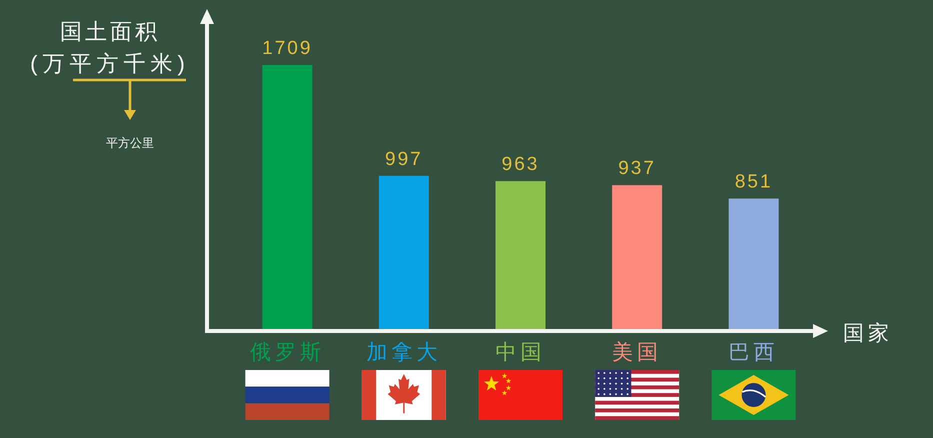  I want to click on text: 平方公里, so click(130, 143).